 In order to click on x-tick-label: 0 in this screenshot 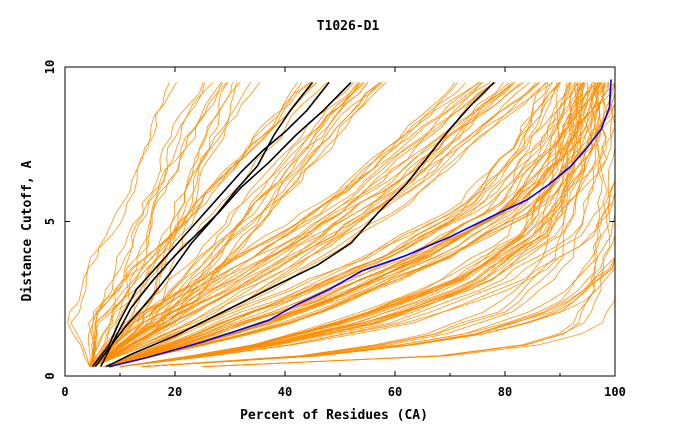, I will do `click(64, 392)`.